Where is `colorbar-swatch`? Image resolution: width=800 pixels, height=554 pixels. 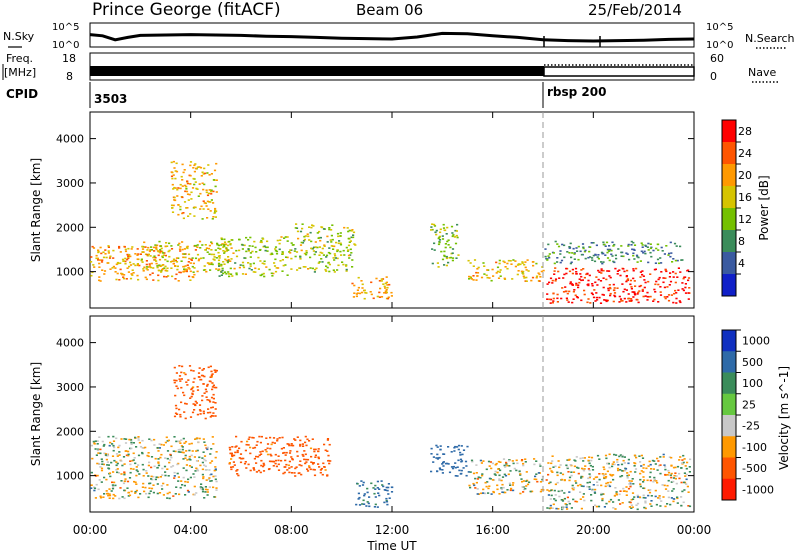
colorbar-swatch is located at coordinates (729, 197).